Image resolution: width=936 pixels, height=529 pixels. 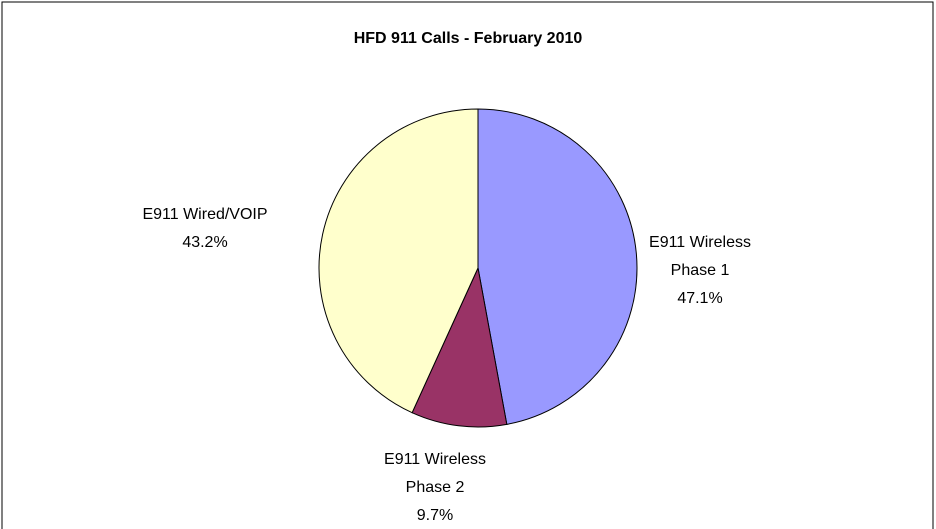 I want to click on slice-label: E911 Wireless Phase 1 47.1%, so click(x=700, y=271).